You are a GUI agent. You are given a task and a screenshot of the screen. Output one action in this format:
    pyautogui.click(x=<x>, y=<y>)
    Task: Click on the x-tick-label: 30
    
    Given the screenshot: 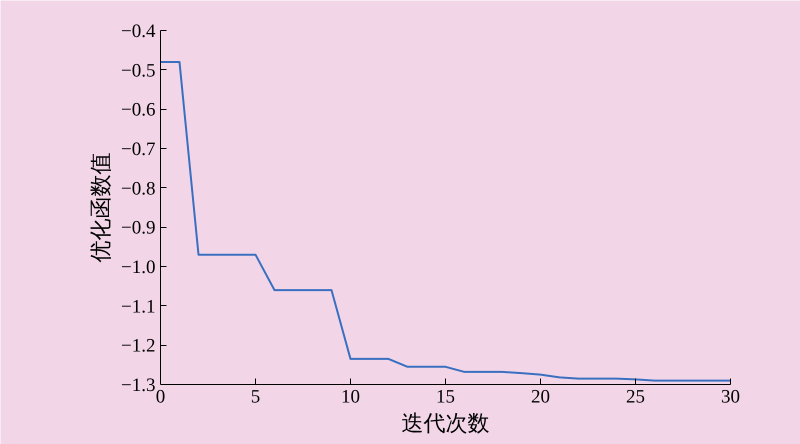 What is the action you would take?
    pyautogui.click(x=730, y=397)
    